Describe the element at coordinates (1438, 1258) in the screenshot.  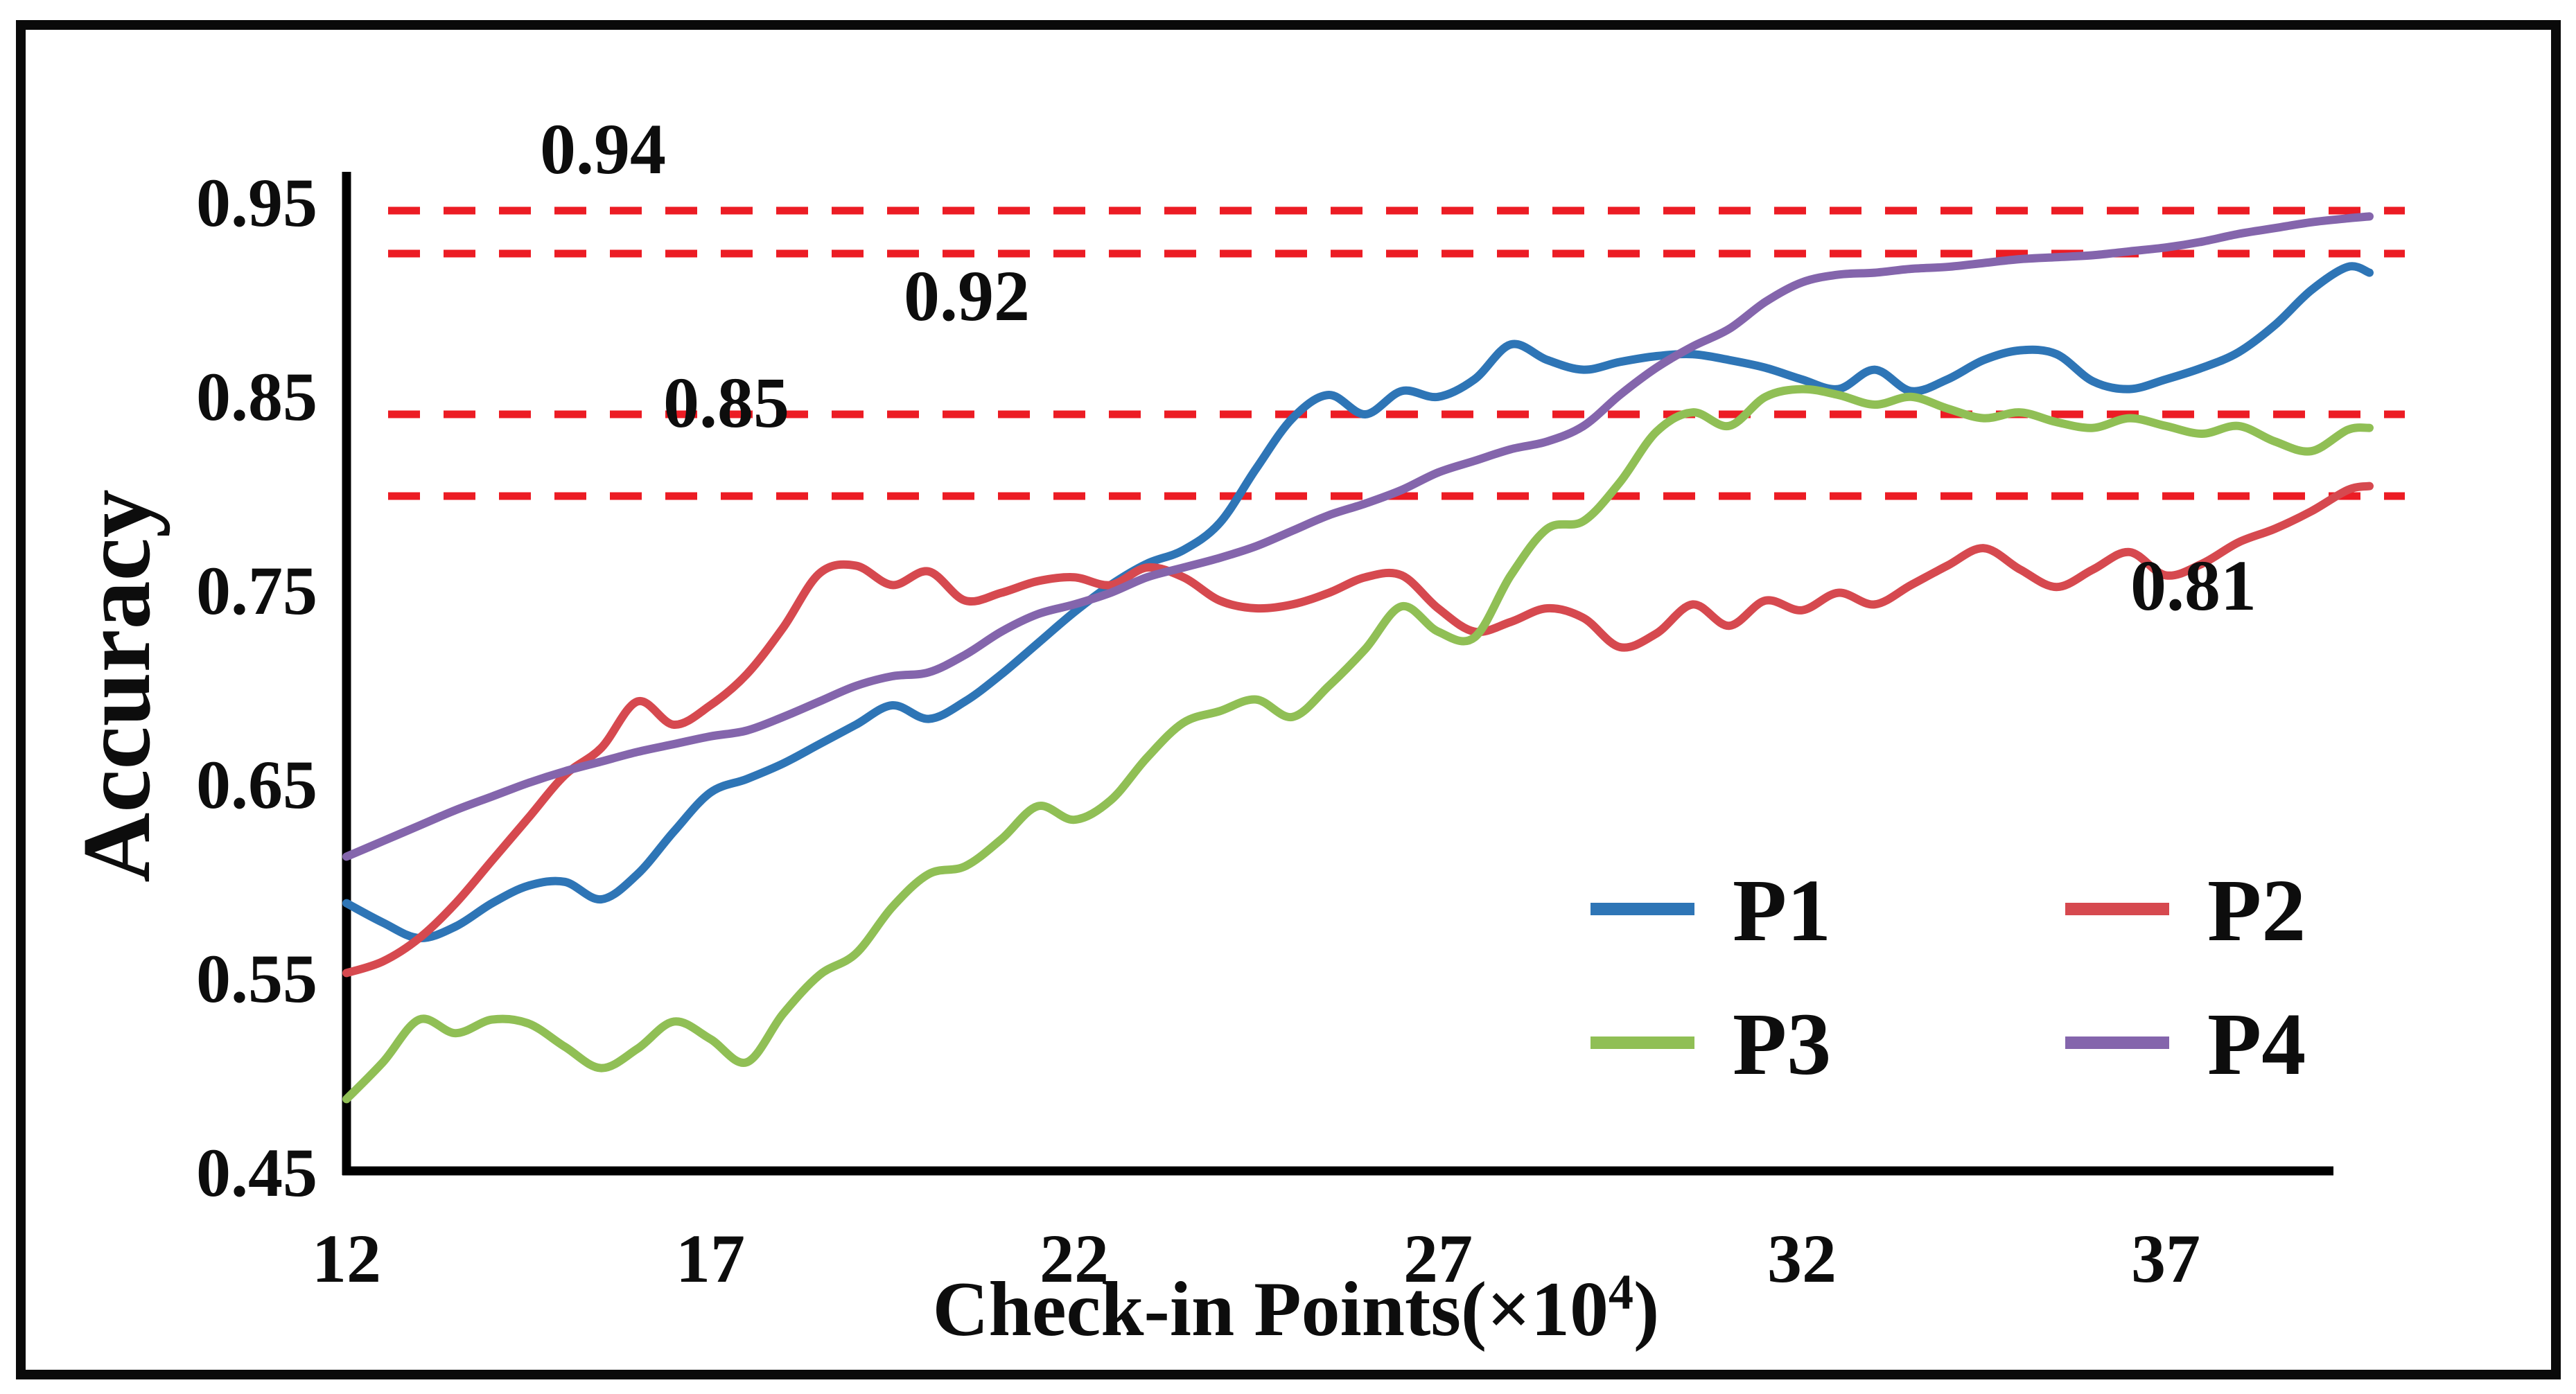
I see `x-tick-27: 27` at that location.